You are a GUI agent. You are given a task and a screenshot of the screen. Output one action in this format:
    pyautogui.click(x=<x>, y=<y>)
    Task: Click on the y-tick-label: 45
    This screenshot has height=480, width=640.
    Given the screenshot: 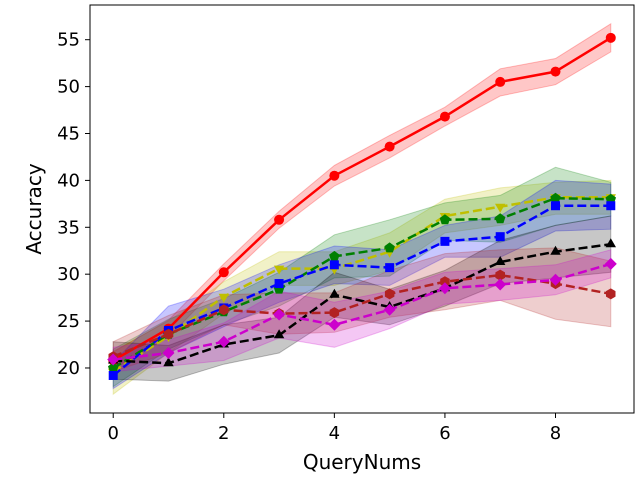 What is the action you would take?
    pyautogui.click(x=68, y=133)
    